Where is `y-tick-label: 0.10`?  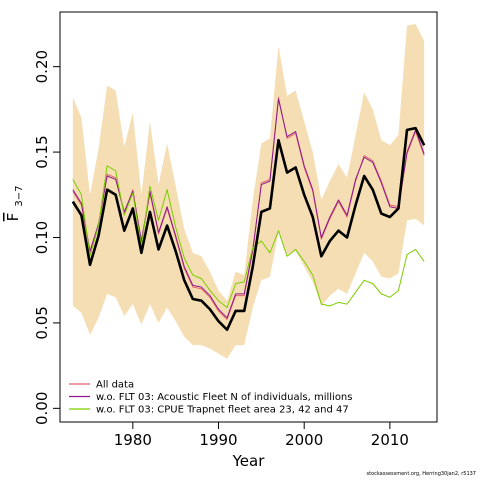
y-tick-label: 0.10 is located at coordinates (42, 237).